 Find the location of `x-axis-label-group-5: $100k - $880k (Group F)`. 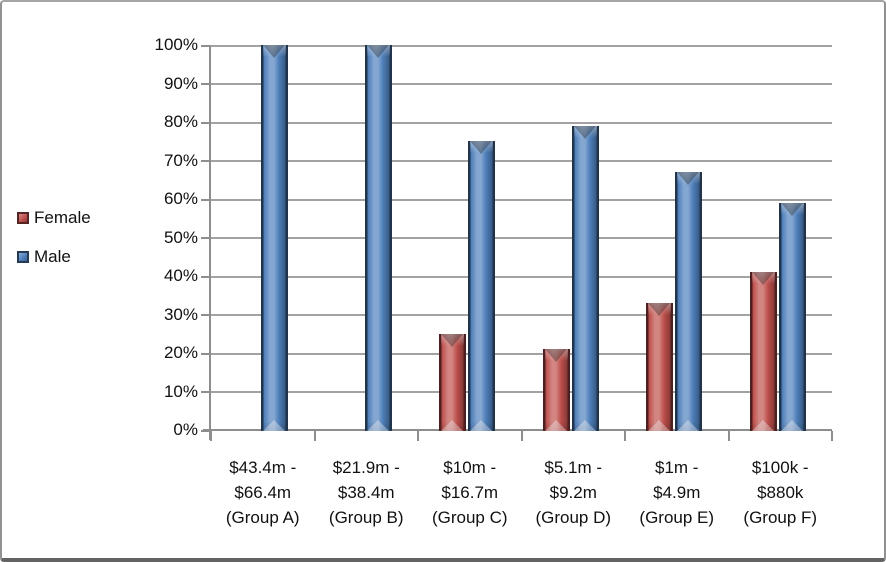

x-axis-label-group-5: $100k - $880k (Group F) is located at coordinates (780, 492).